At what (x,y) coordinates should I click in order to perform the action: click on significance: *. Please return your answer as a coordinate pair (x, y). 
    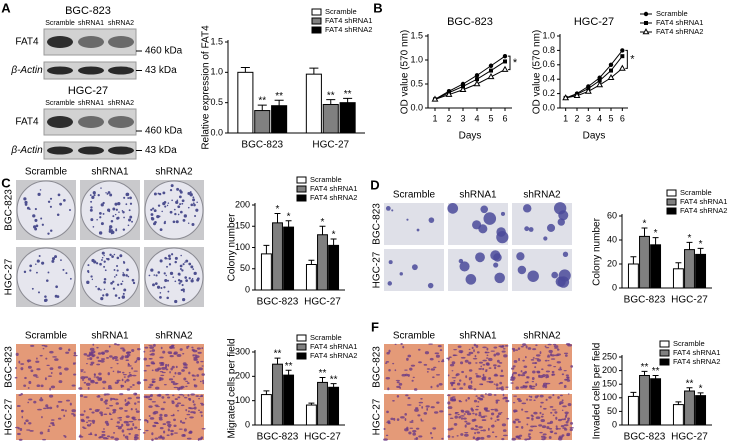
    Looking at the image, I should click on (645, 224).